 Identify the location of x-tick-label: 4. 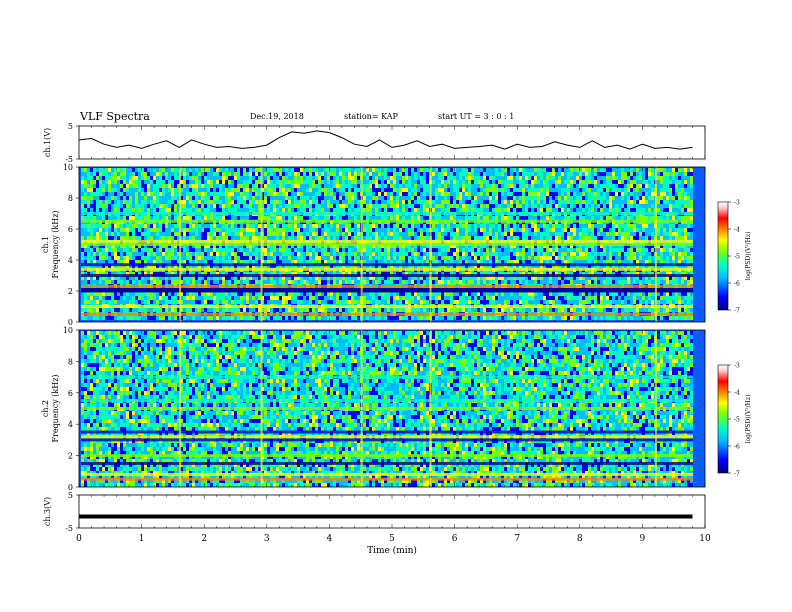
(330, 539).